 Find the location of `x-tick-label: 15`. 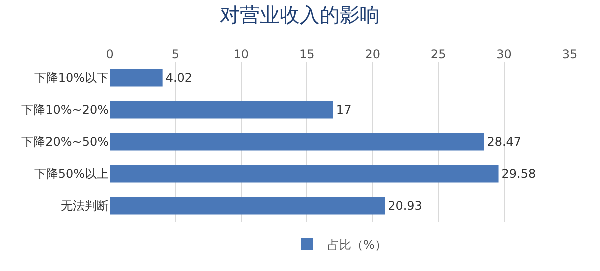

x-tick-label: 15 is located at coordinates (307, 55).